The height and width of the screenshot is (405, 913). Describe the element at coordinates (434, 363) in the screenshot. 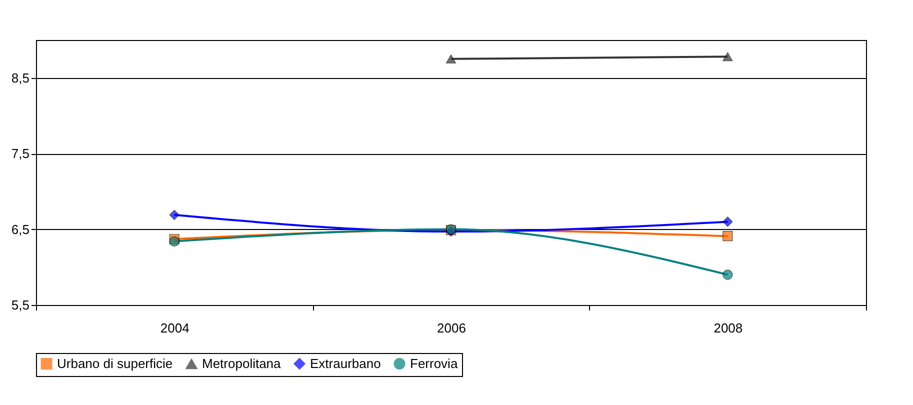

I see `legend-label: Ferrovia` at that location.